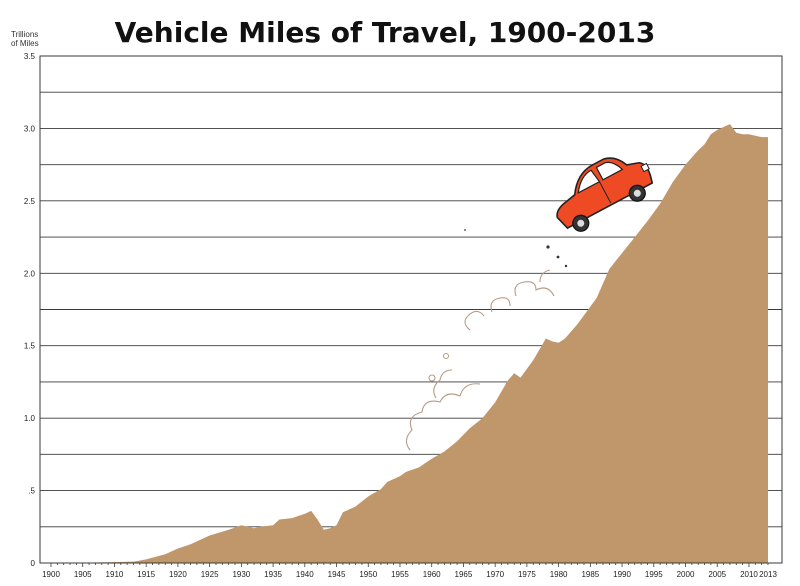 The height and width of the screenshot is (586, 800). Describe the element at coordinates (115, 574) in the screenshot. I see `x-tick-label: 1910` at that location.